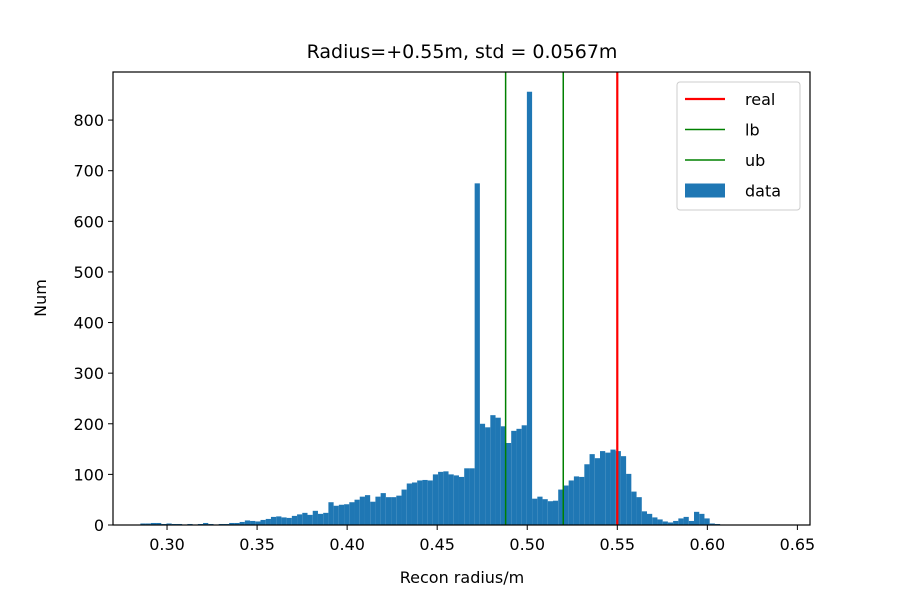  What do you see at coordinates (617, 544) in the screenshot?
I see `x-tick-label: 0.55` at bounding box center [617, 544].